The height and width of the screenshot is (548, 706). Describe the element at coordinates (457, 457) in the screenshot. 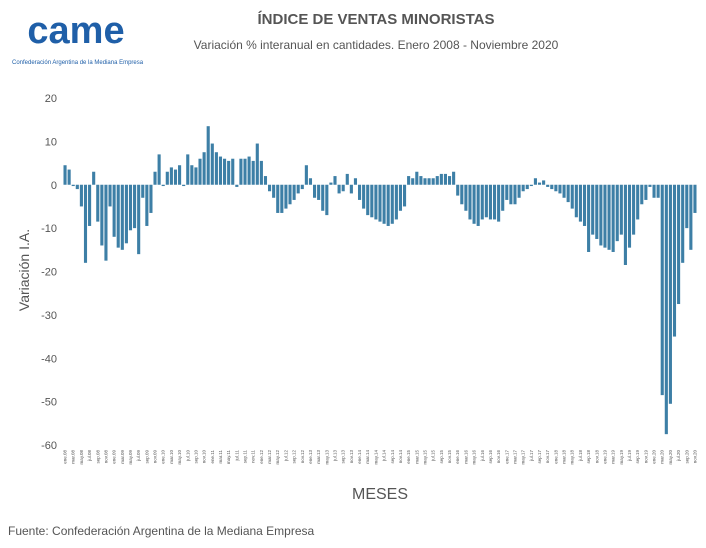

I see `x-tick-label: ene.16` at that location.